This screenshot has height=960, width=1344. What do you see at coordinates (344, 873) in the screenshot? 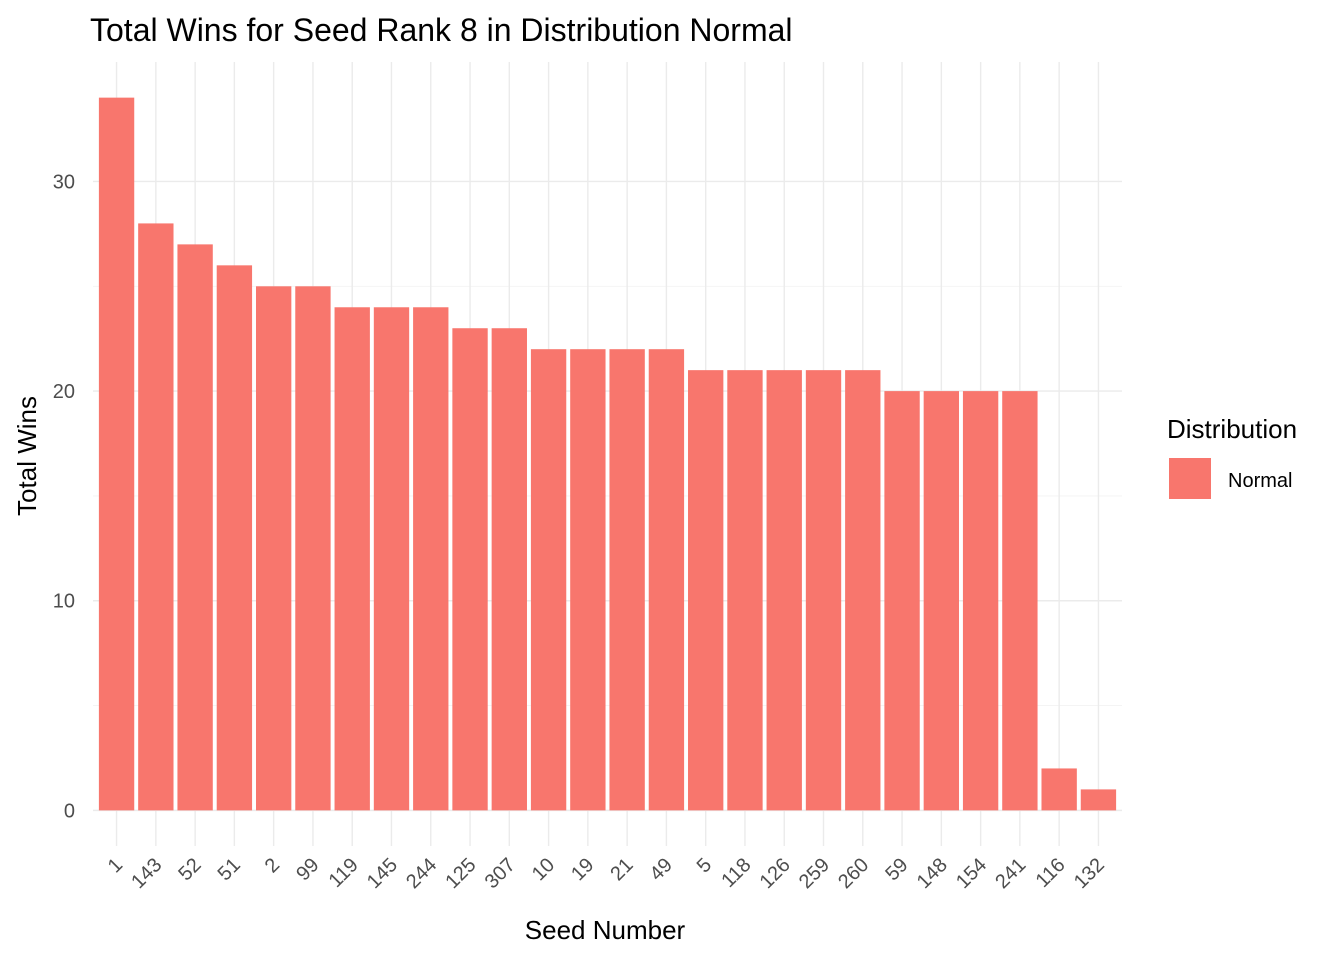
I see `x-tick-label: 119` at bounding box center [344, 873].